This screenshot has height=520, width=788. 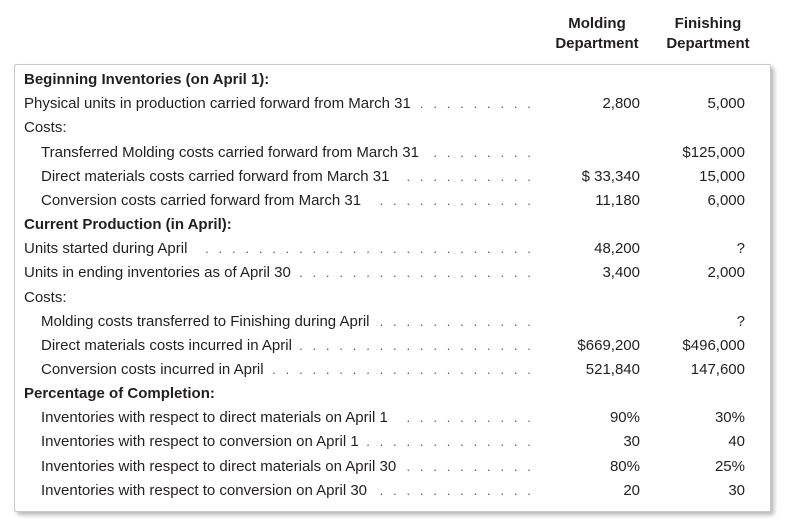 What do you see at coordinates (152, 369) in the screenshot?
I see `row-label: Conversion costs incurred in April` at bounding box center [152, 369].